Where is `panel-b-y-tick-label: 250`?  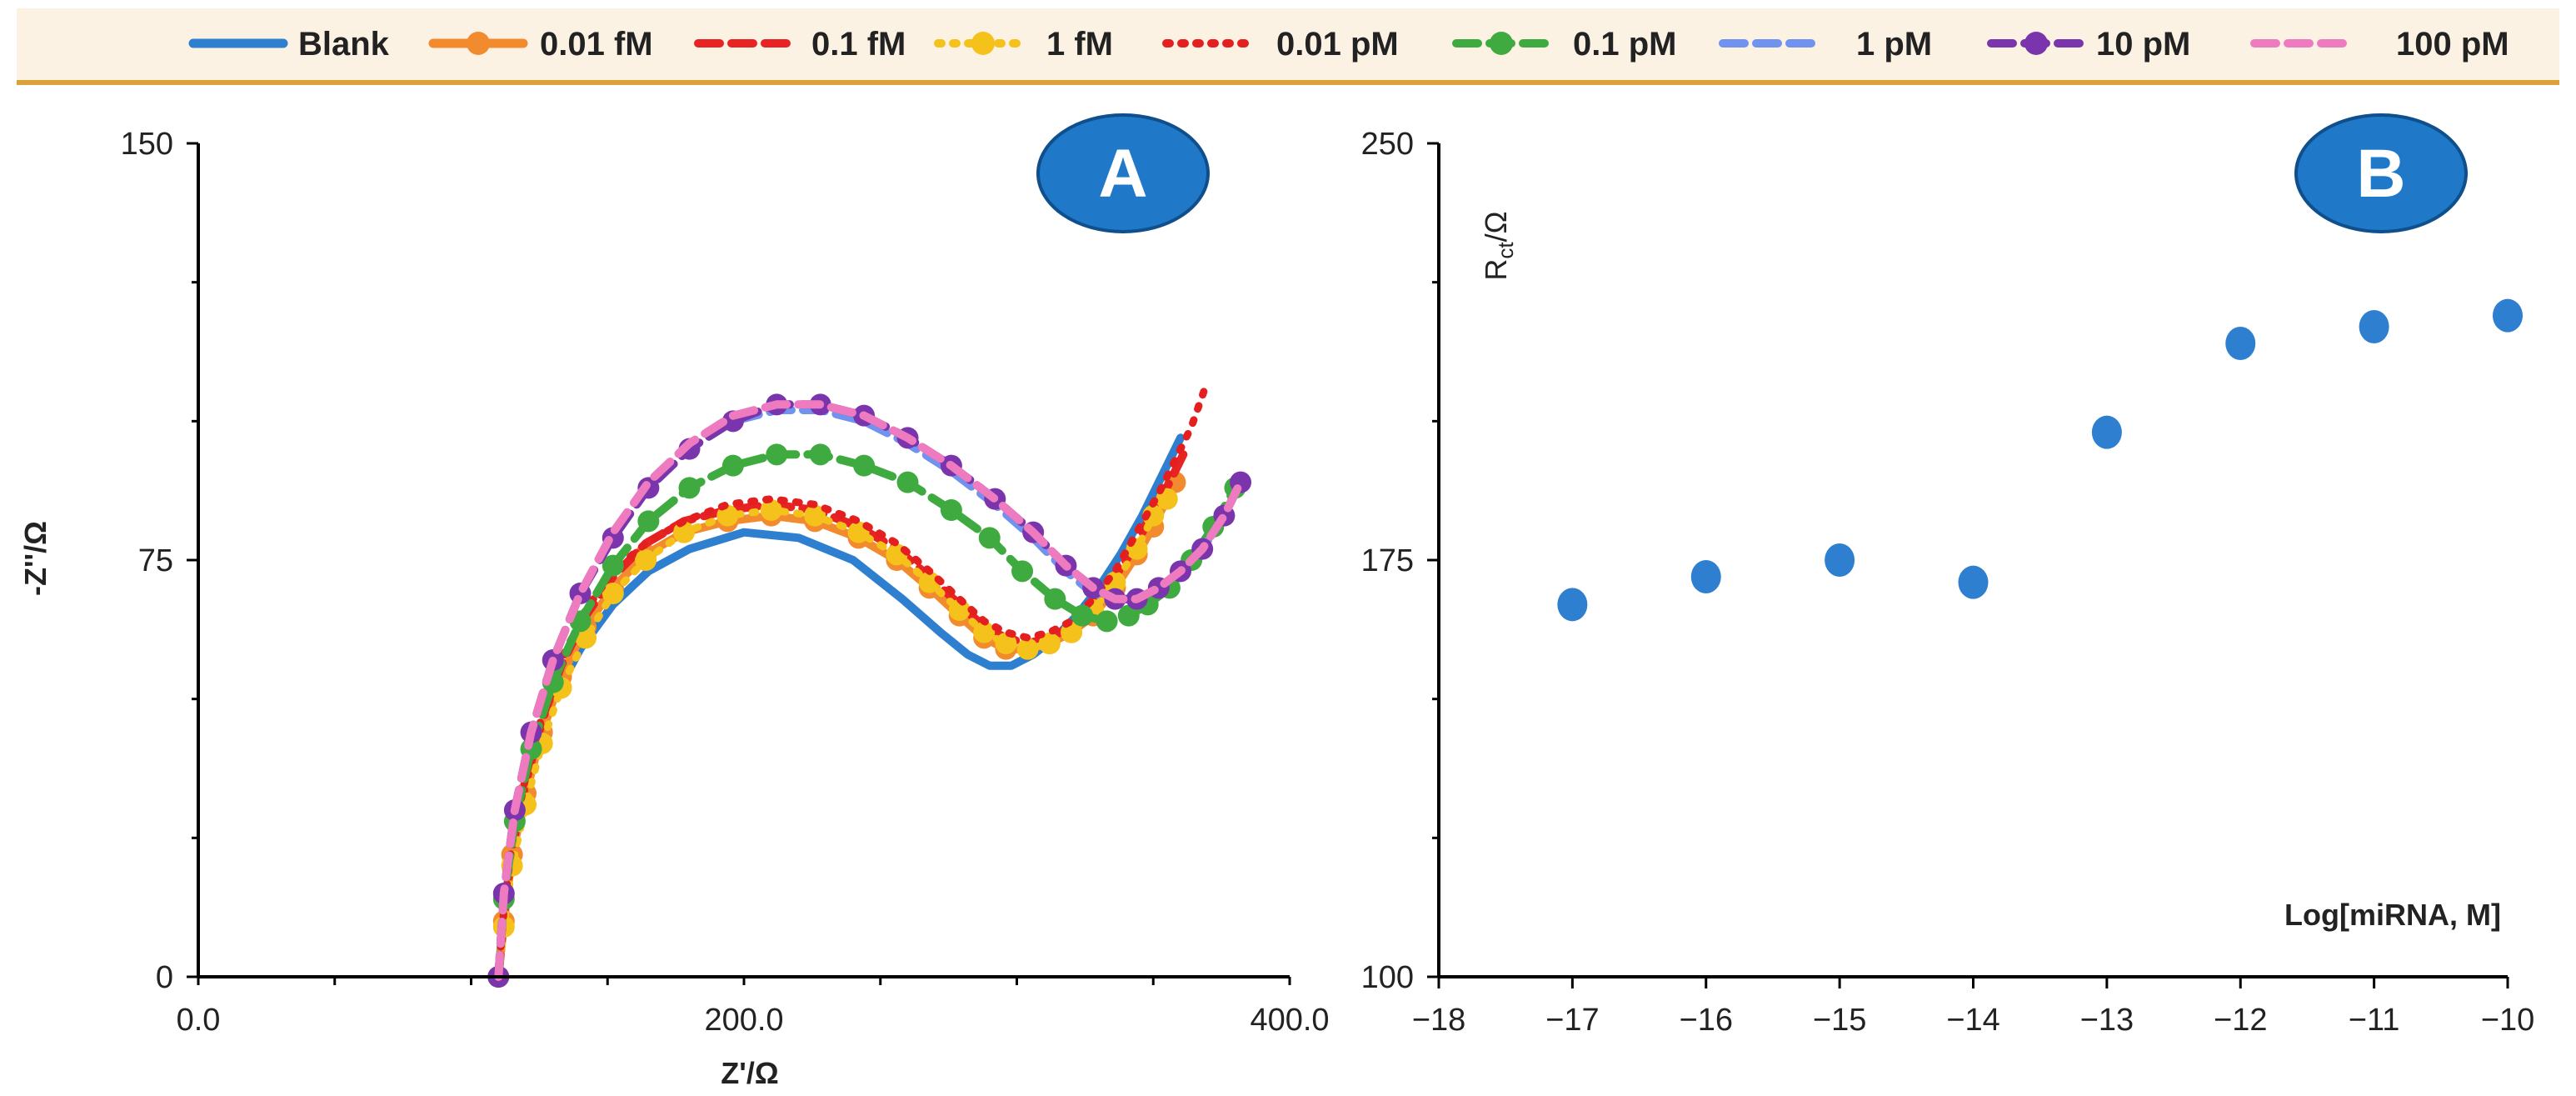 panel-b-y-tick-label: 250 is located at coordinates (1387, 144).